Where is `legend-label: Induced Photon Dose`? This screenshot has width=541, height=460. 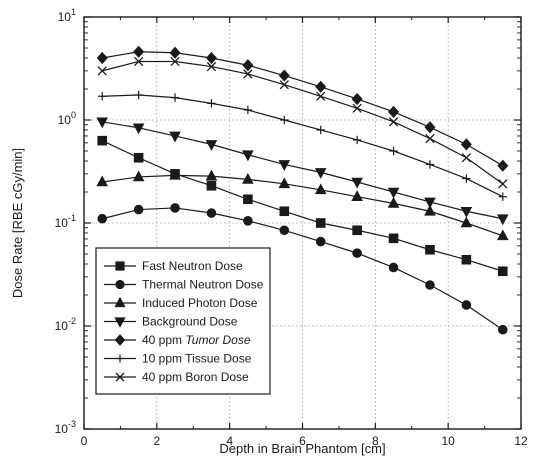 legend-label: Induced Photon Dose is located at coordinates (200, 303).